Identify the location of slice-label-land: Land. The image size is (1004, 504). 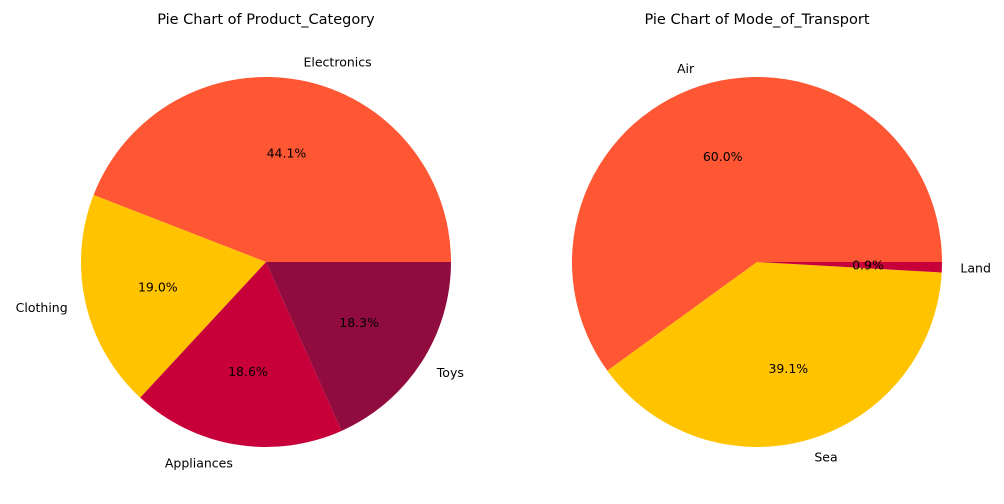
(975, 267).